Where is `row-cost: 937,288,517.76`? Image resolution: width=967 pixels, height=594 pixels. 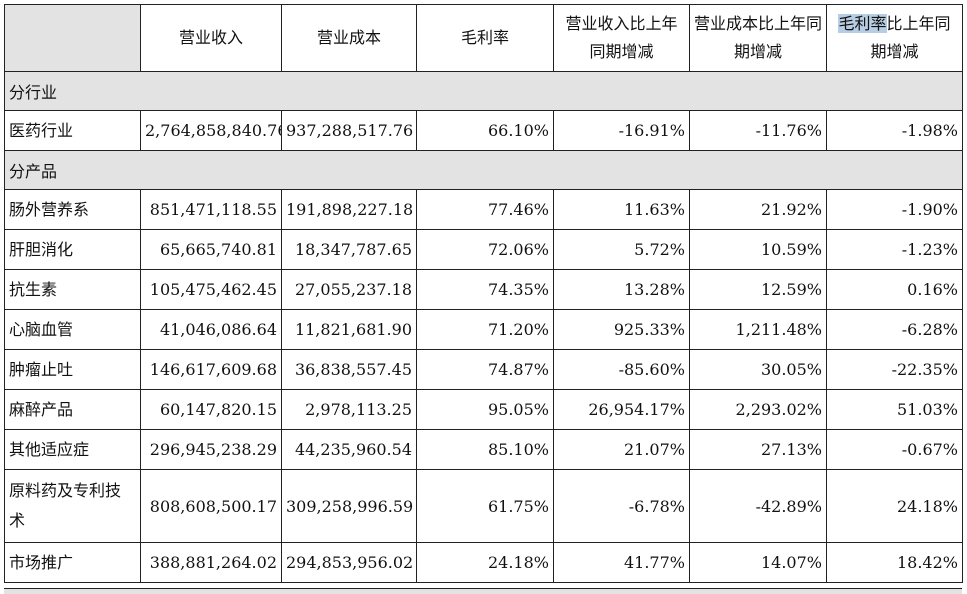
row-cost: 937,288,517.76 is located at coordinates (349, 130).